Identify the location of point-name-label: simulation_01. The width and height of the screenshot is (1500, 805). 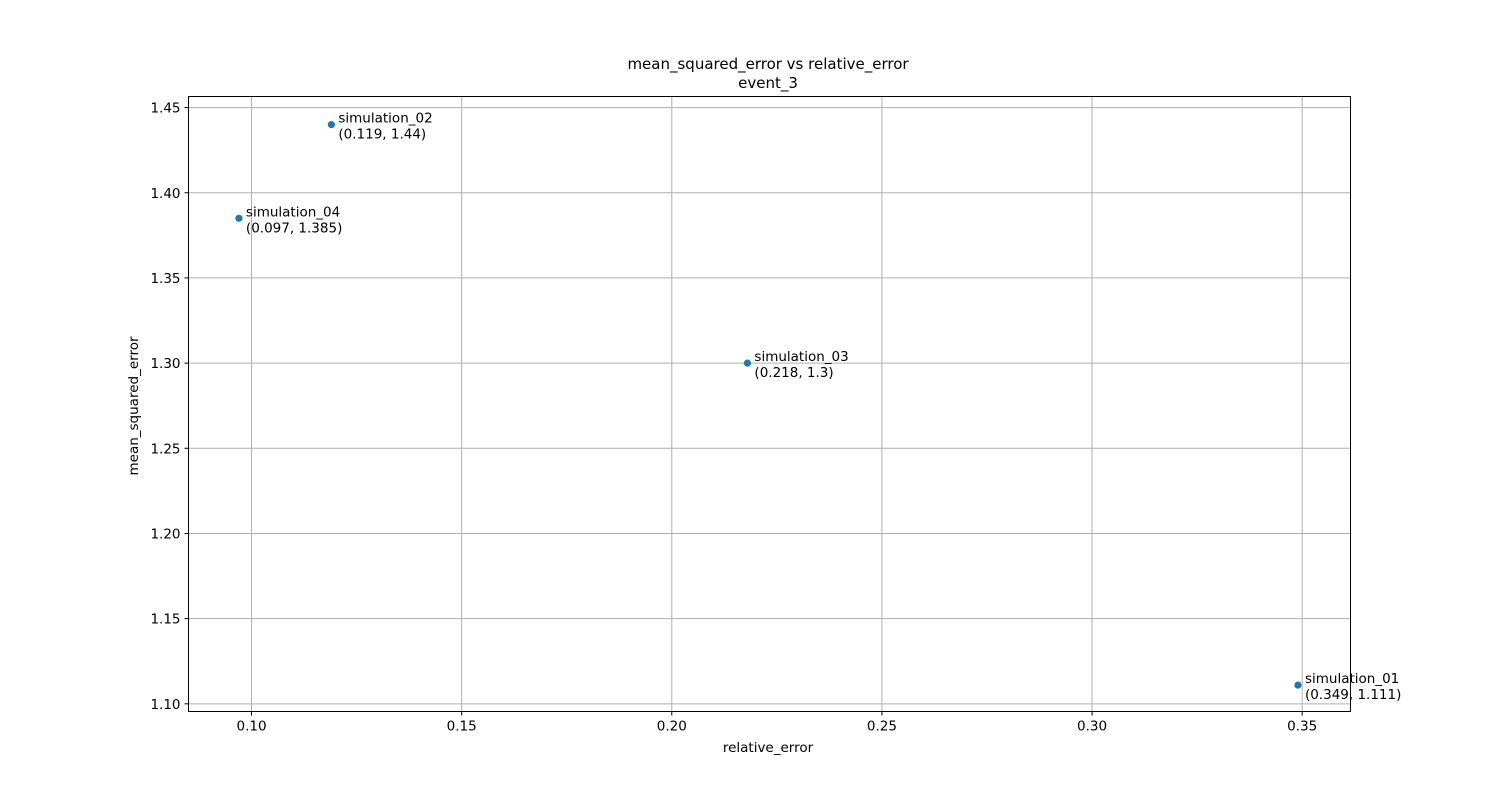
(1352, 679).